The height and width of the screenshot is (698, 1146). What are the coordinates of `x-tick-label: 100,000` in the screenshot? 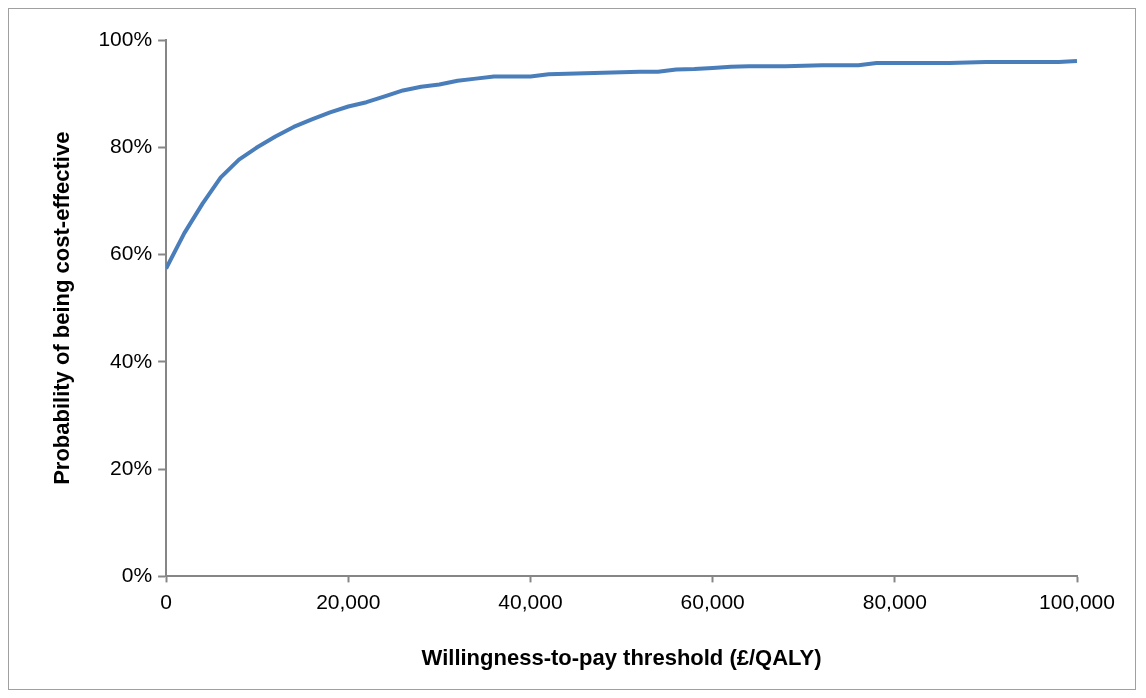 It's located at (1077, 601).